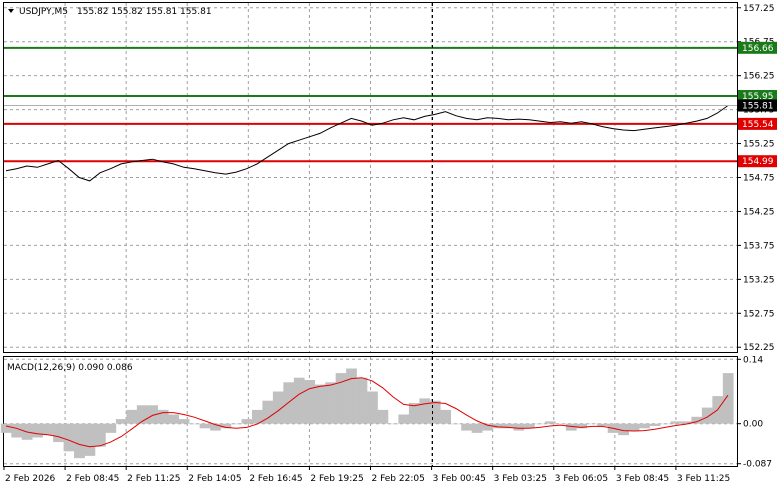 Image resolution: width=781 pixels, height=489 pixels. What do you see at coordinates (520, 479) in the screenshot?
I see `time-tick-label: 3 Feb 03:25` at bounding box center [520, 479].